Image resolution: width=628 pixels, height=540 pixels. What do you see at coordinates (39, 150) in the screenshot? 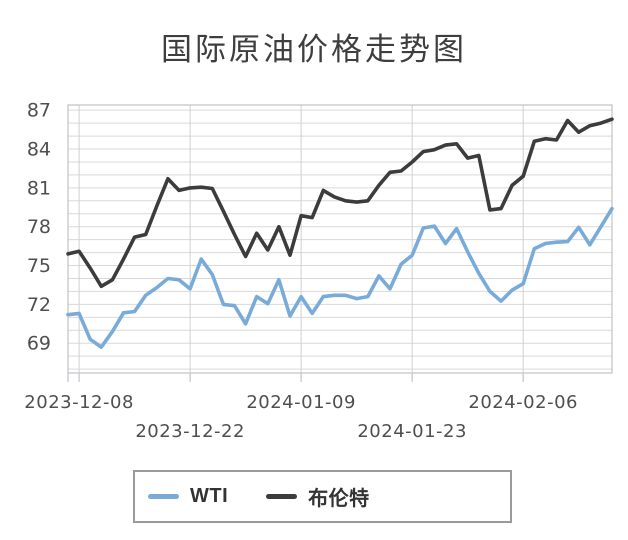
I see `y-axis-label: 84` at bounding box center [39, 150].